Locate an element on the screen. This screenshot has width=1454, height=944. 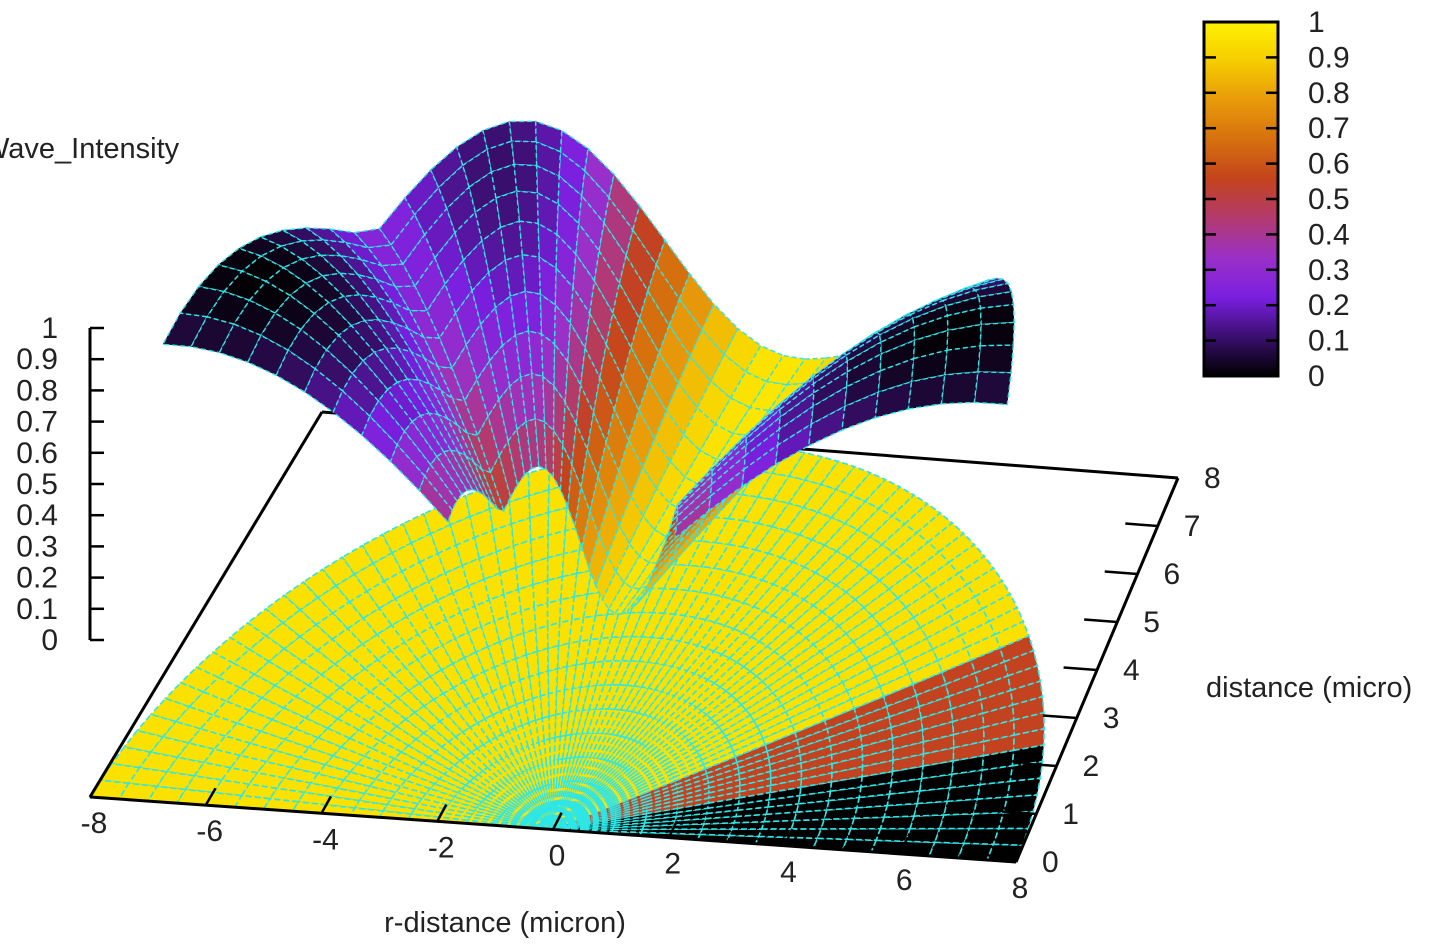
colorbar-tick-label: 0.6 is located at coordinates (1329, 164).